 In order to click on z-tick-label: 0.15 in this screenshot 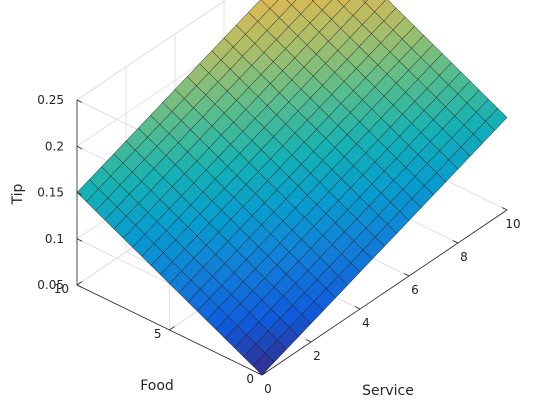, I will do `click(50, 193)`.